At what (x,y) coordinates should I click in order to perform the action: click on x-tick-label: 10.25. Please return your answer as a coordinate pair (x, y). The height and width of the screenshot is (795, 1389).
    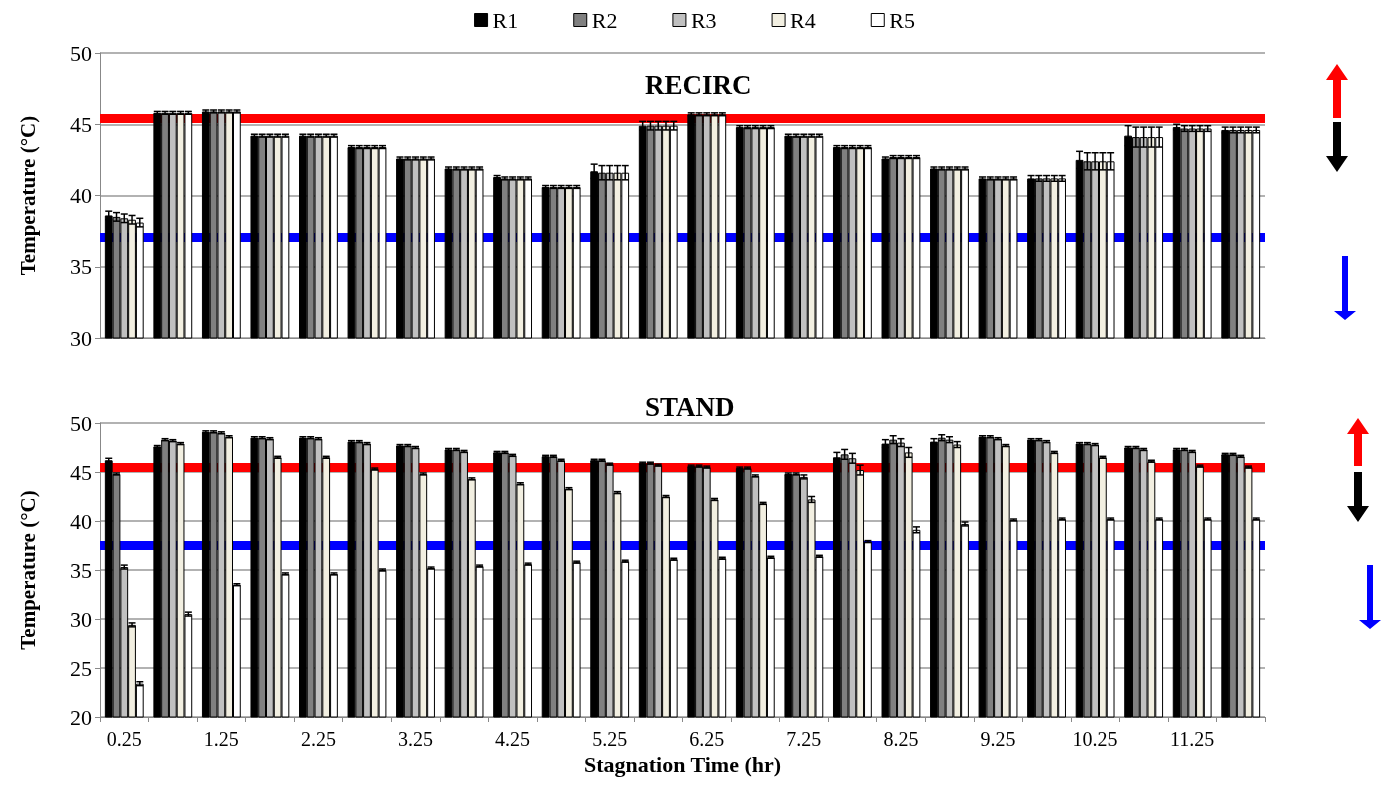
    Looking at the image, I should click on (1095, 739).